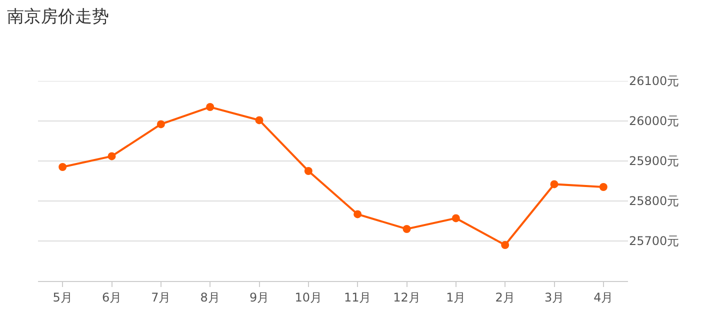 The image size is (704, 335). Describe the element at coordinates (654, 201) in the screenshot. I see `y-tick-label: 25800元` at that location.